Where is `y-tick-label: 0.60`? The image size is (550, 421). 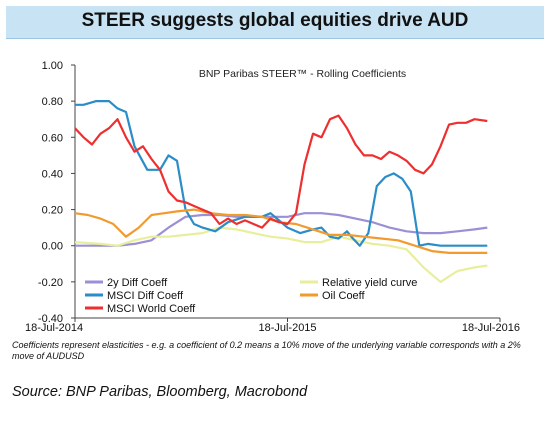 y-tick-label: 0.60 is located at coordinates (52, 138).